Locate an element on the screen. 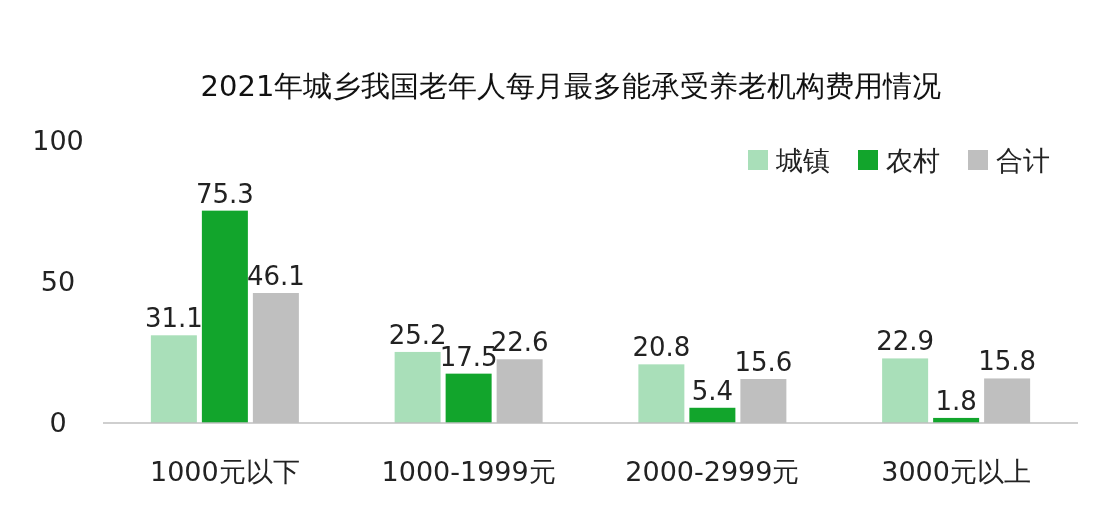 The width and height of the screenshot is (1106, 520). legend-label: 合计 is located at coordinates (1023, 160).